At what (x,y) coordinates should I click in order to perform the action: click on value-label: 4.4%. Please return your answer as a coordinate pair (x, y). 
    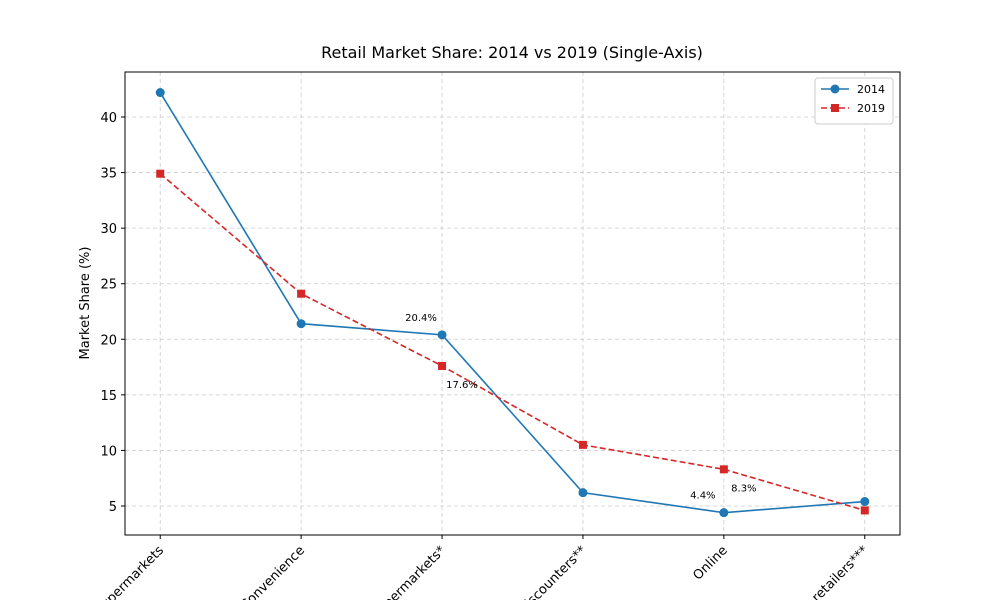
    Looking at the image, I should click on (702, 496).